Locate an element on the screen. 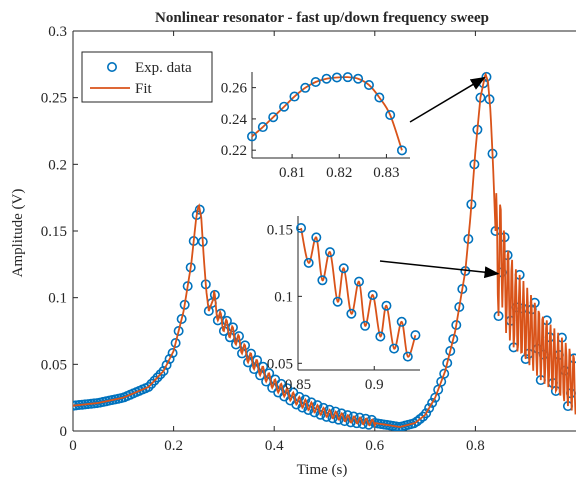 This screenshot has height=484, width=576. x-axis-label: Time (s) is located at coordinates (322, 470).